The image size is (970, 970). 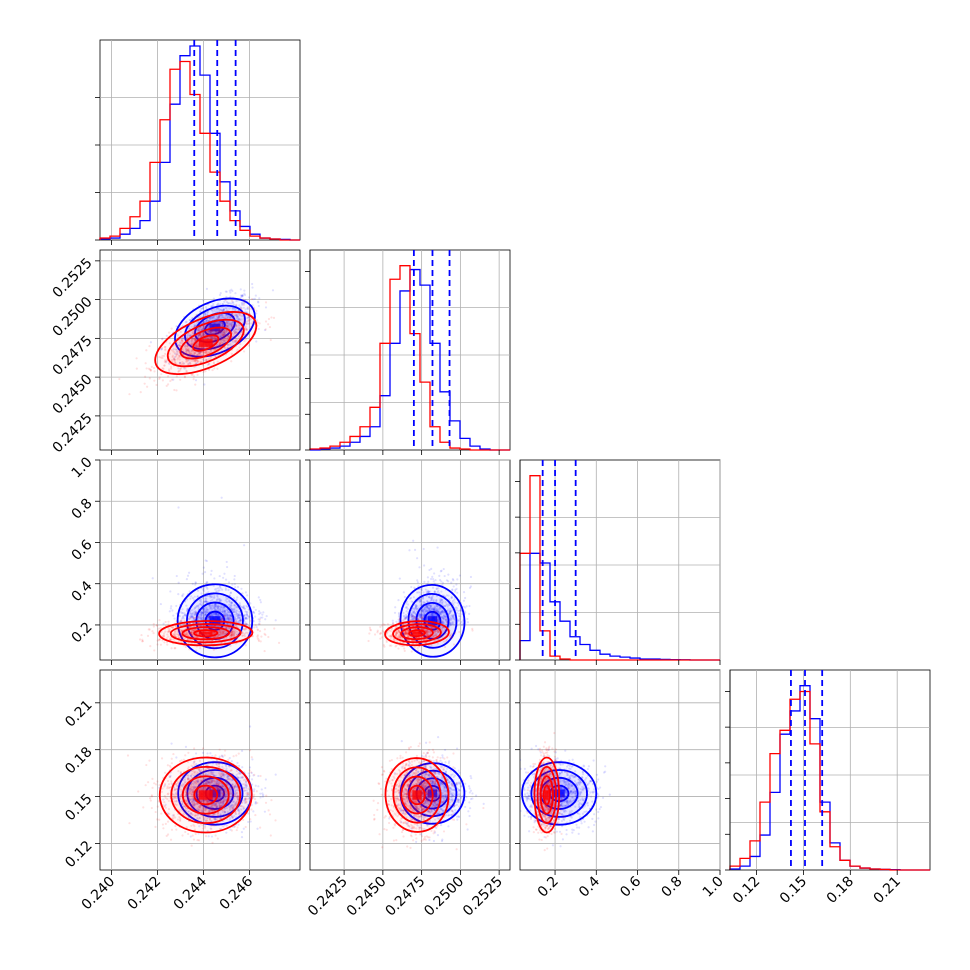 I want to click on scatter-content, so click(x=197, y=339).